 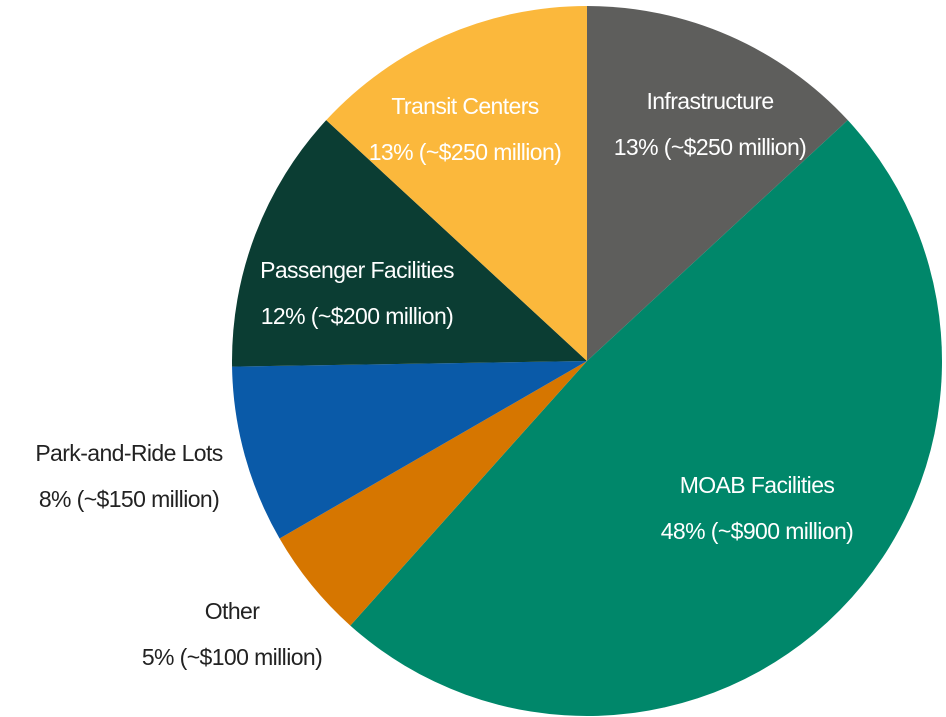 What do you see at coordinates (757, 485) in the screenshot?
I see `slice-label: MOAB Facilities` at bounding box center [757, 485].